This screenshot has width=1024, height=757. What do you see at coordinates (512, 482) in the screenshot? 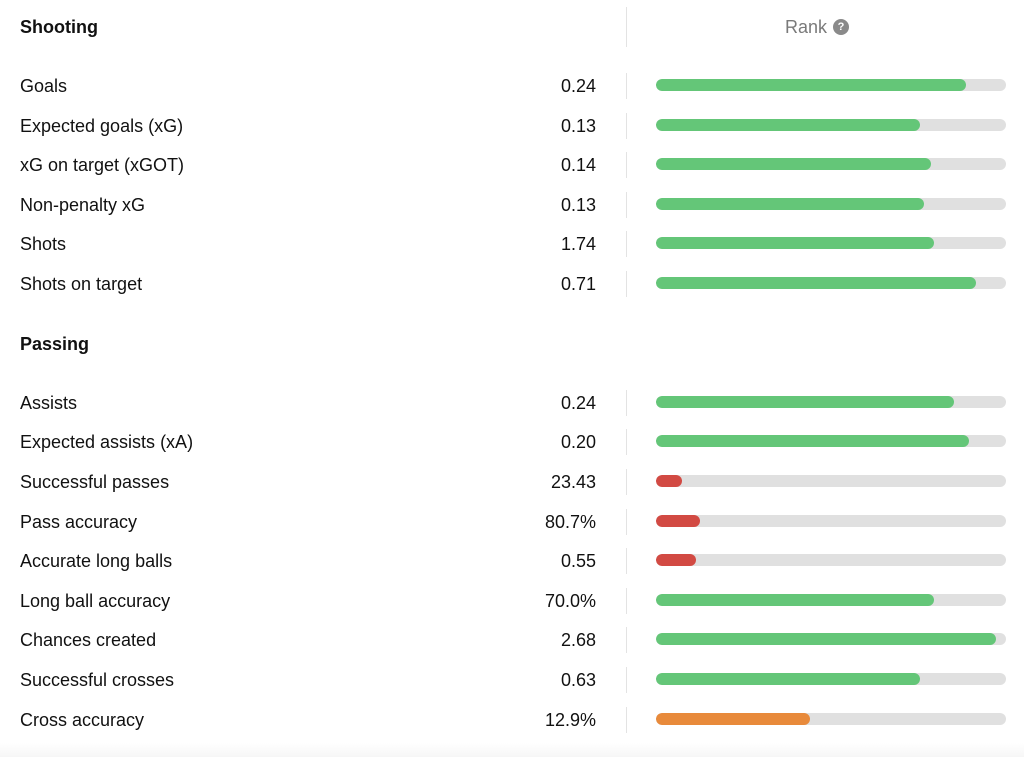
I see `stat-row: Successful passes 23.43` at bounding box center [512, 482].